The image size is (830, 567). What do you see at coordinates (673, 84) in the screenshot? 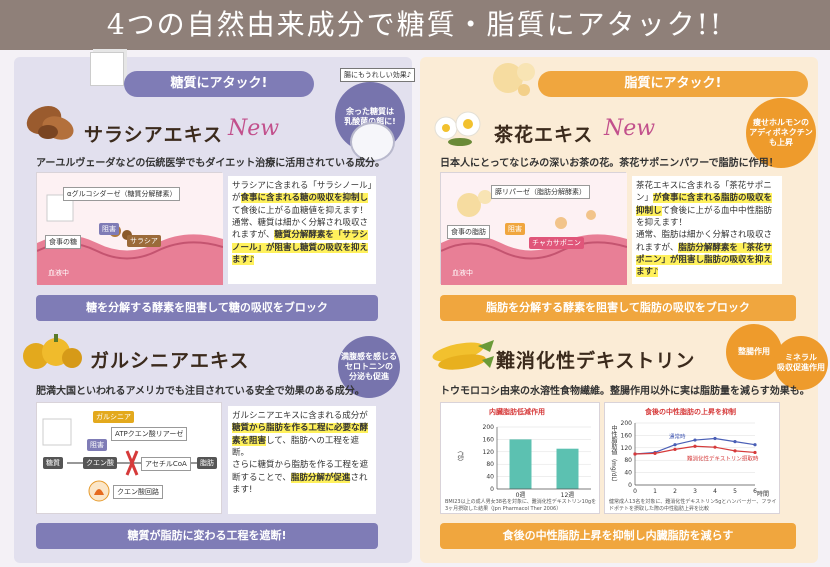
I see `fat-attack-pill: 脂質にアタック!` at bounding box center [673, 84].